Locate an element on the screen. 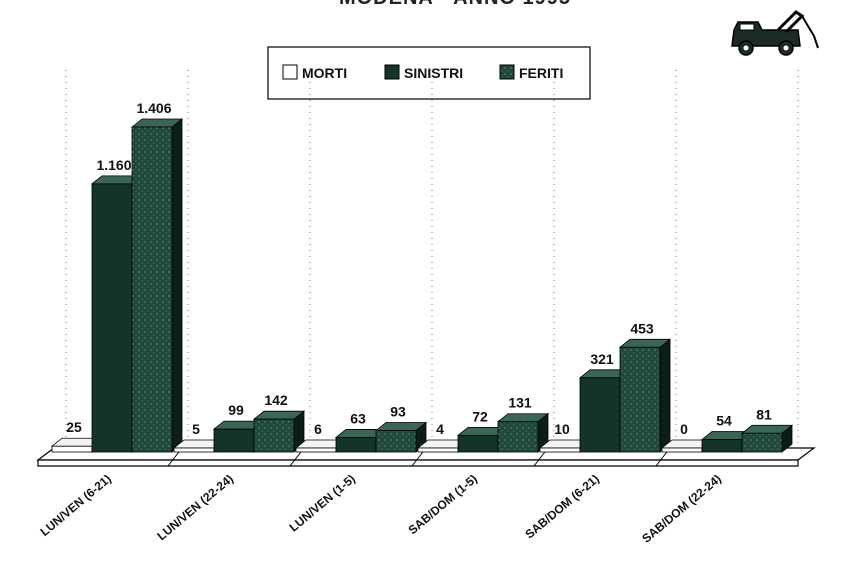 Image resolution: width=855 pixels, height=586 pixels. tow-truck-icon is located at coordinates (775, 33).